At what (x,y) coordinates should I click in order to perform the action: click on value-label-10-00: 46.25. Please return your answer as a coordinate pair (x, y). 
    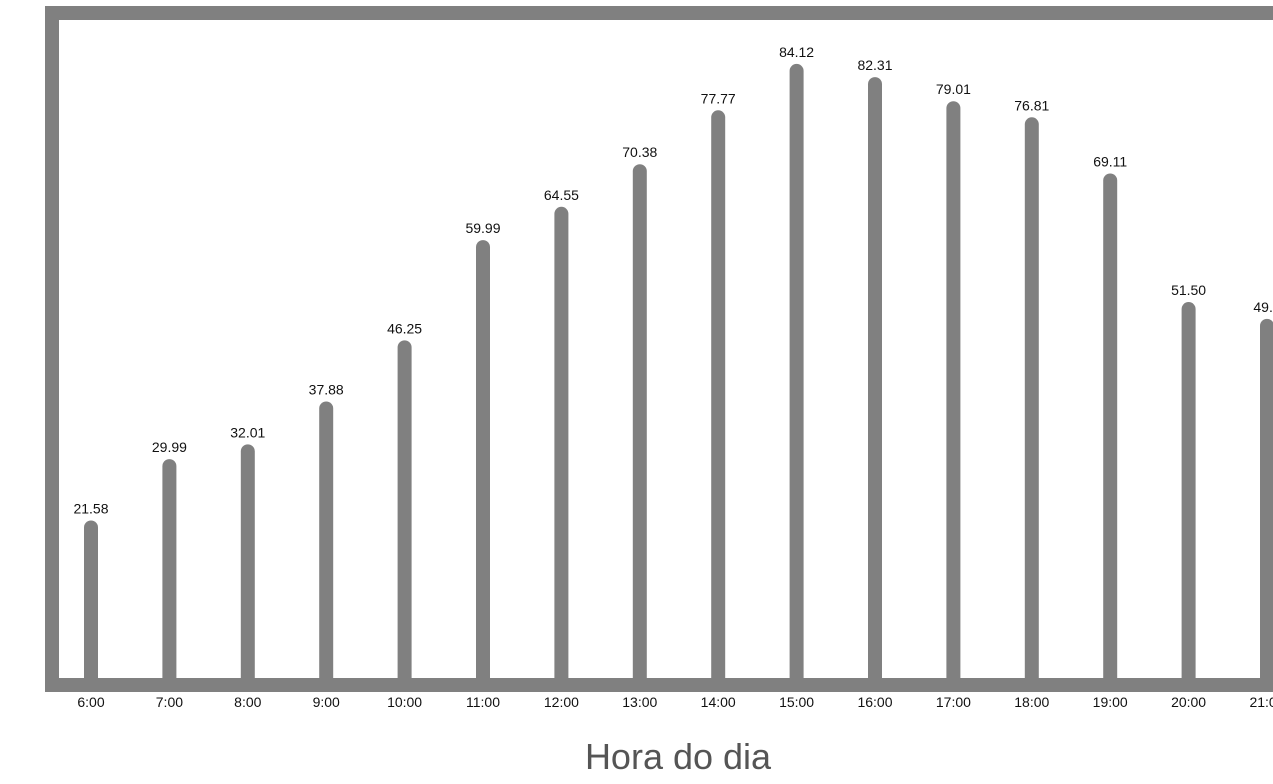
    Looking at the image, I should click on (404, 328).